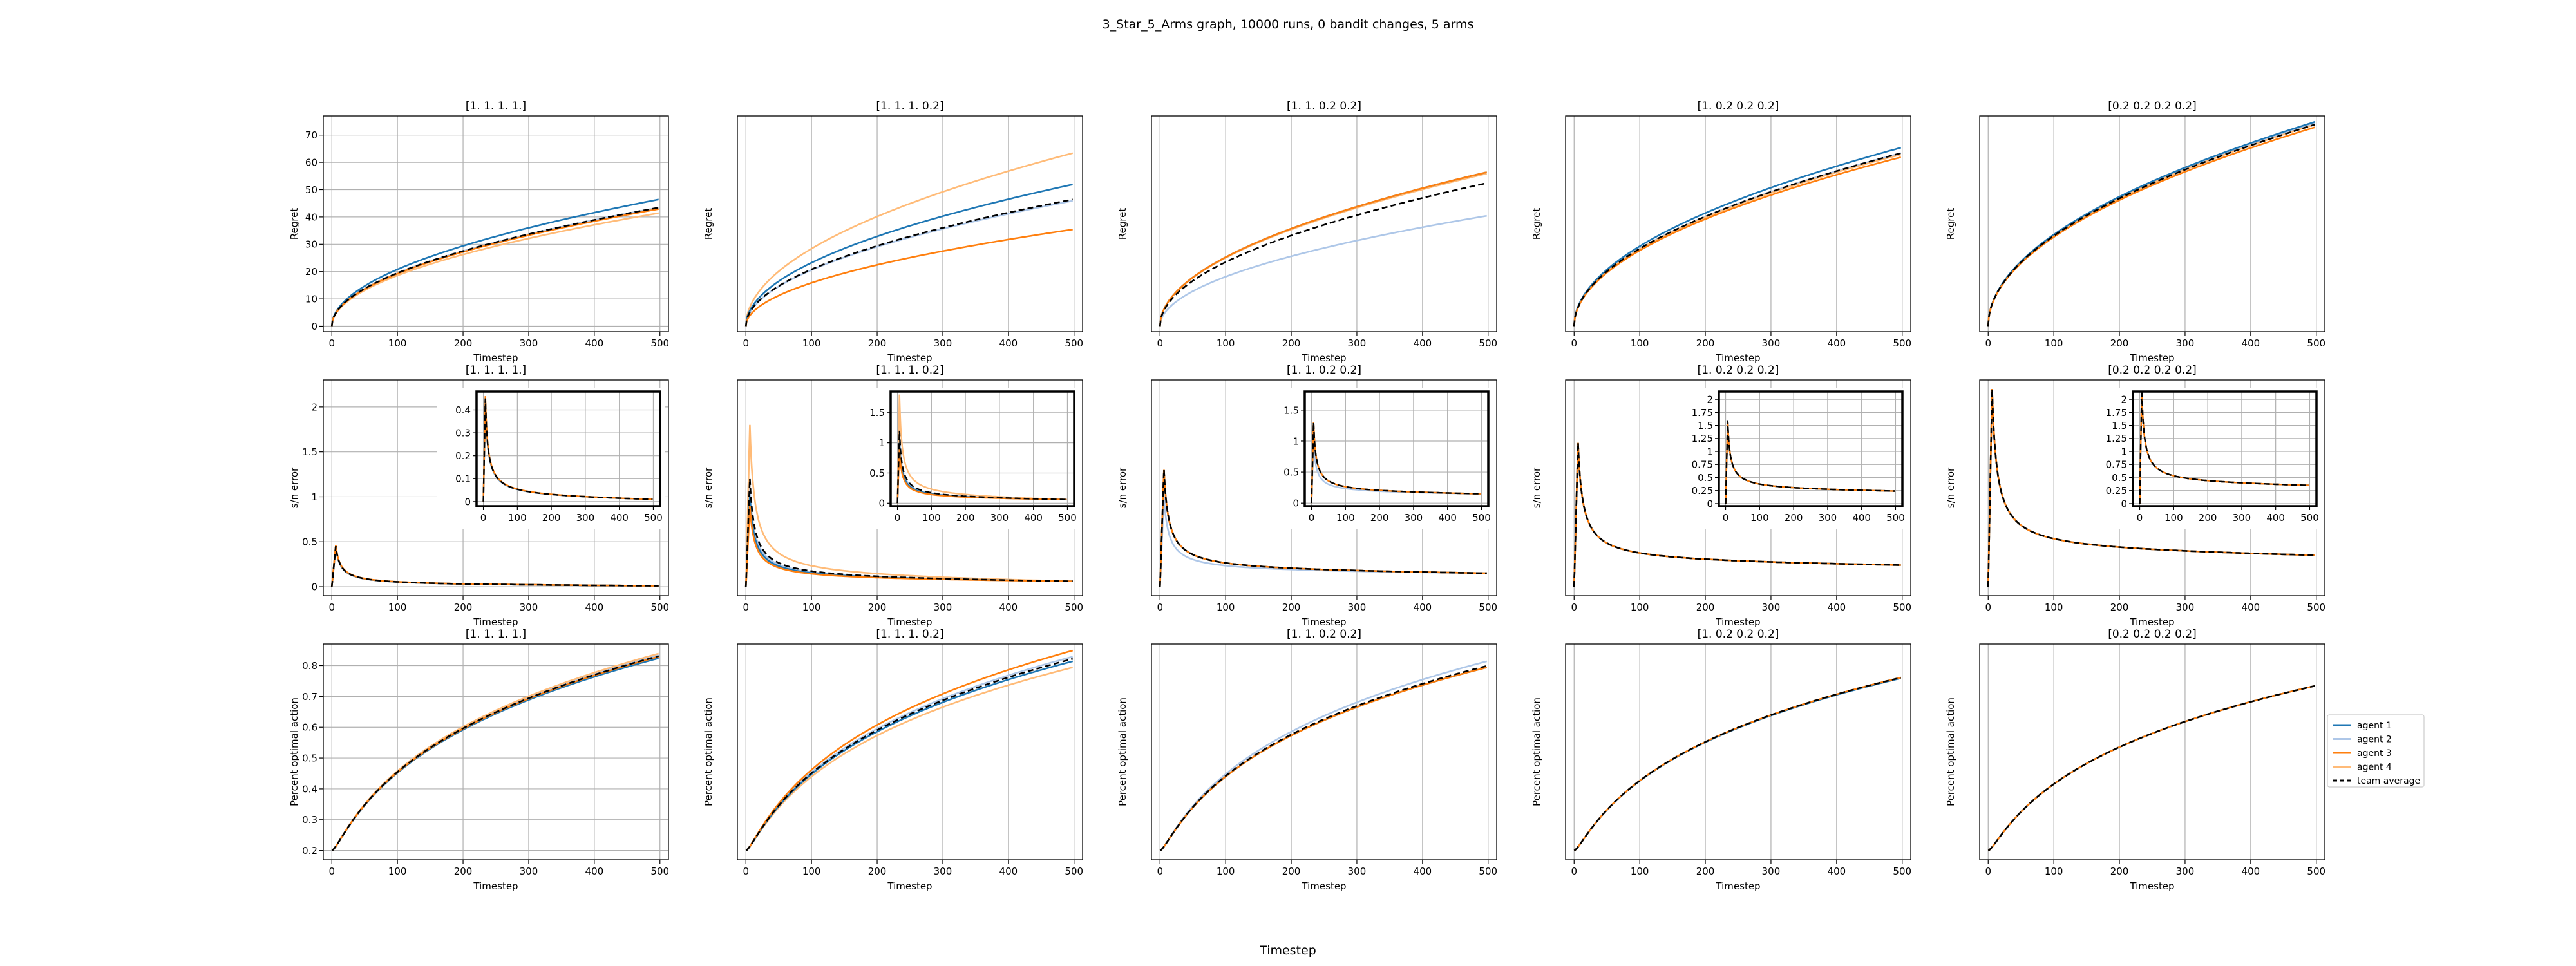 This screenshot has height=966, width=2576. I want to click on panel-r0c3-frame, so click(1738, 224).